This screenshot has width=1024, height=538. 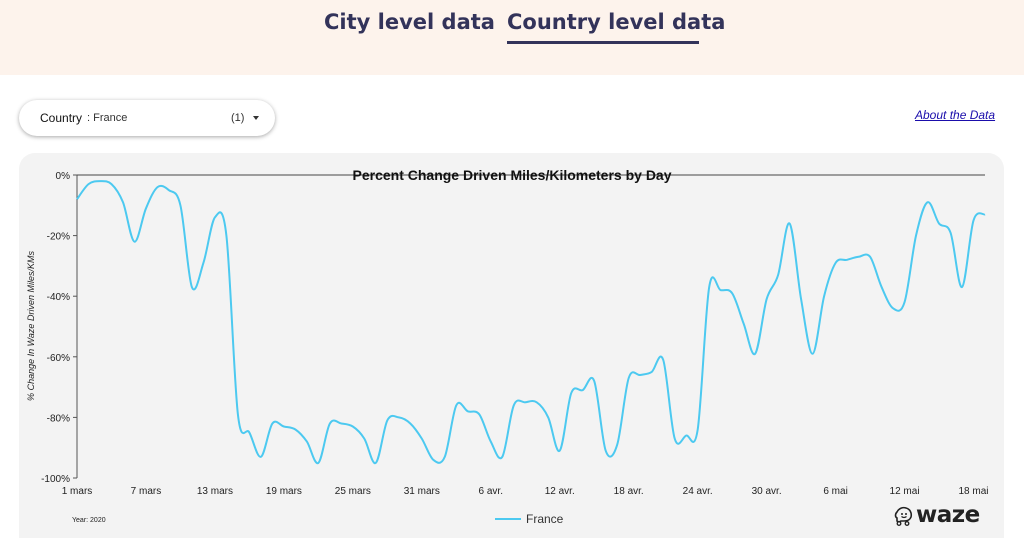 What do you see at coordinates (107, 118) in the screenshot?
I see `filter-selected-value: : France` at bounding box center [107, 118].